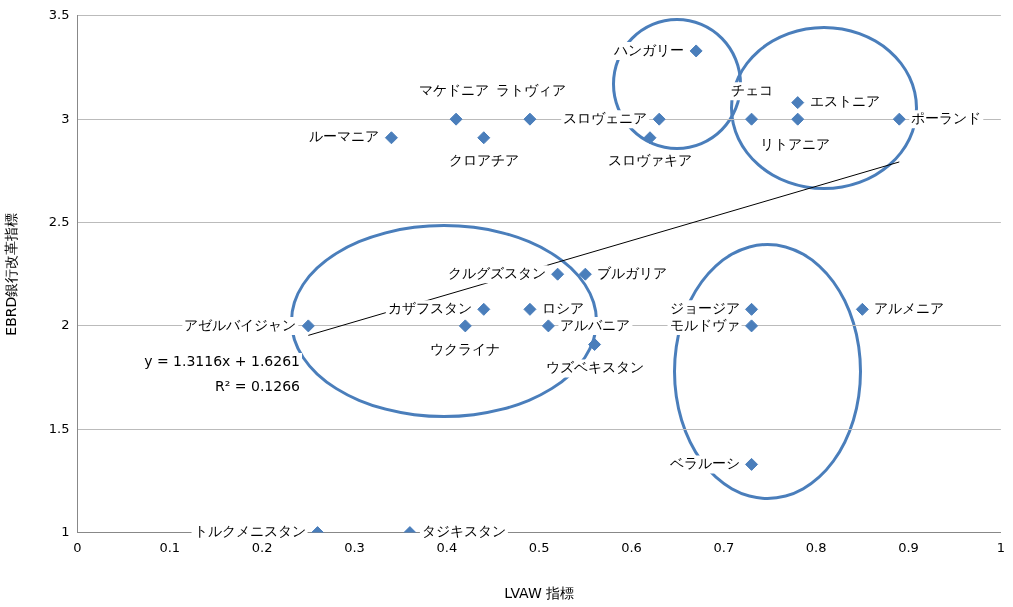 The height and width of the screenshot is (607, 1013). I want to click on annotation: ロシア, so click(562, 307).